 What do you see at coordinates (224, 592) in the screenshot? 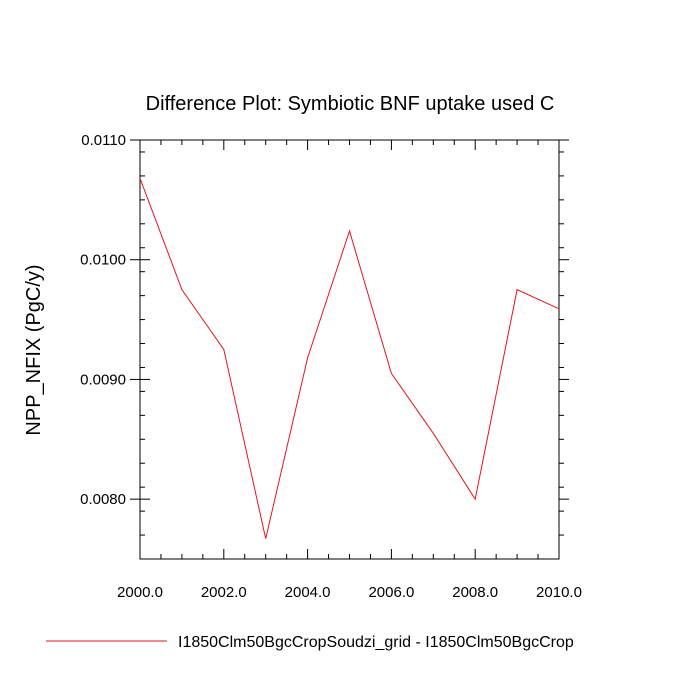
I see `x-tick-label: 2002.0` at bounding box center [224, 592].